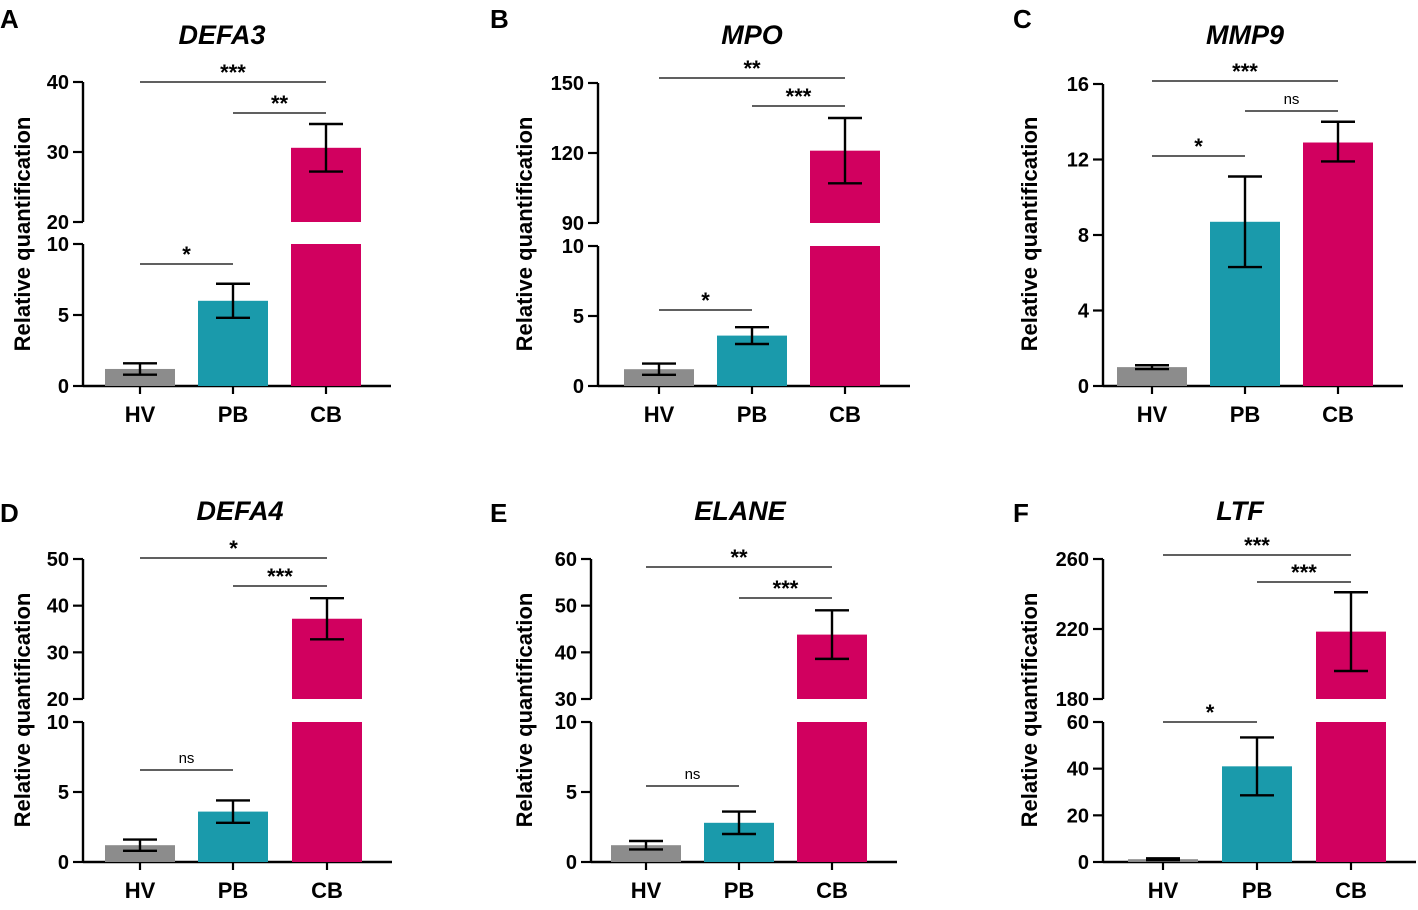 The height and width of the screenshot is (910, 1418). I want to click on y-tick-label: 120, so click(567, 154).